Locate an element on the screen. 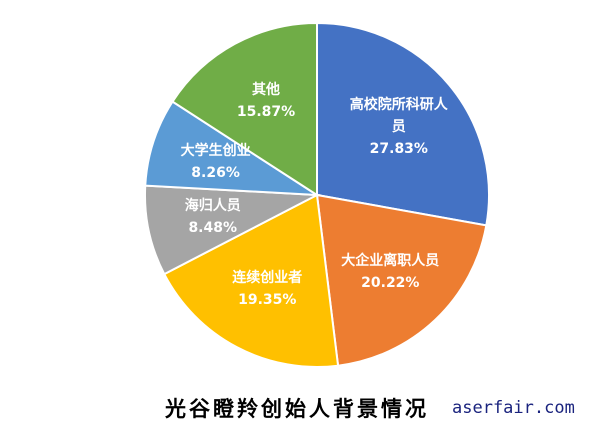 The width and height of the screenshot is (592, 440). value-label: 15.87% is located at coordinates (266, 112).